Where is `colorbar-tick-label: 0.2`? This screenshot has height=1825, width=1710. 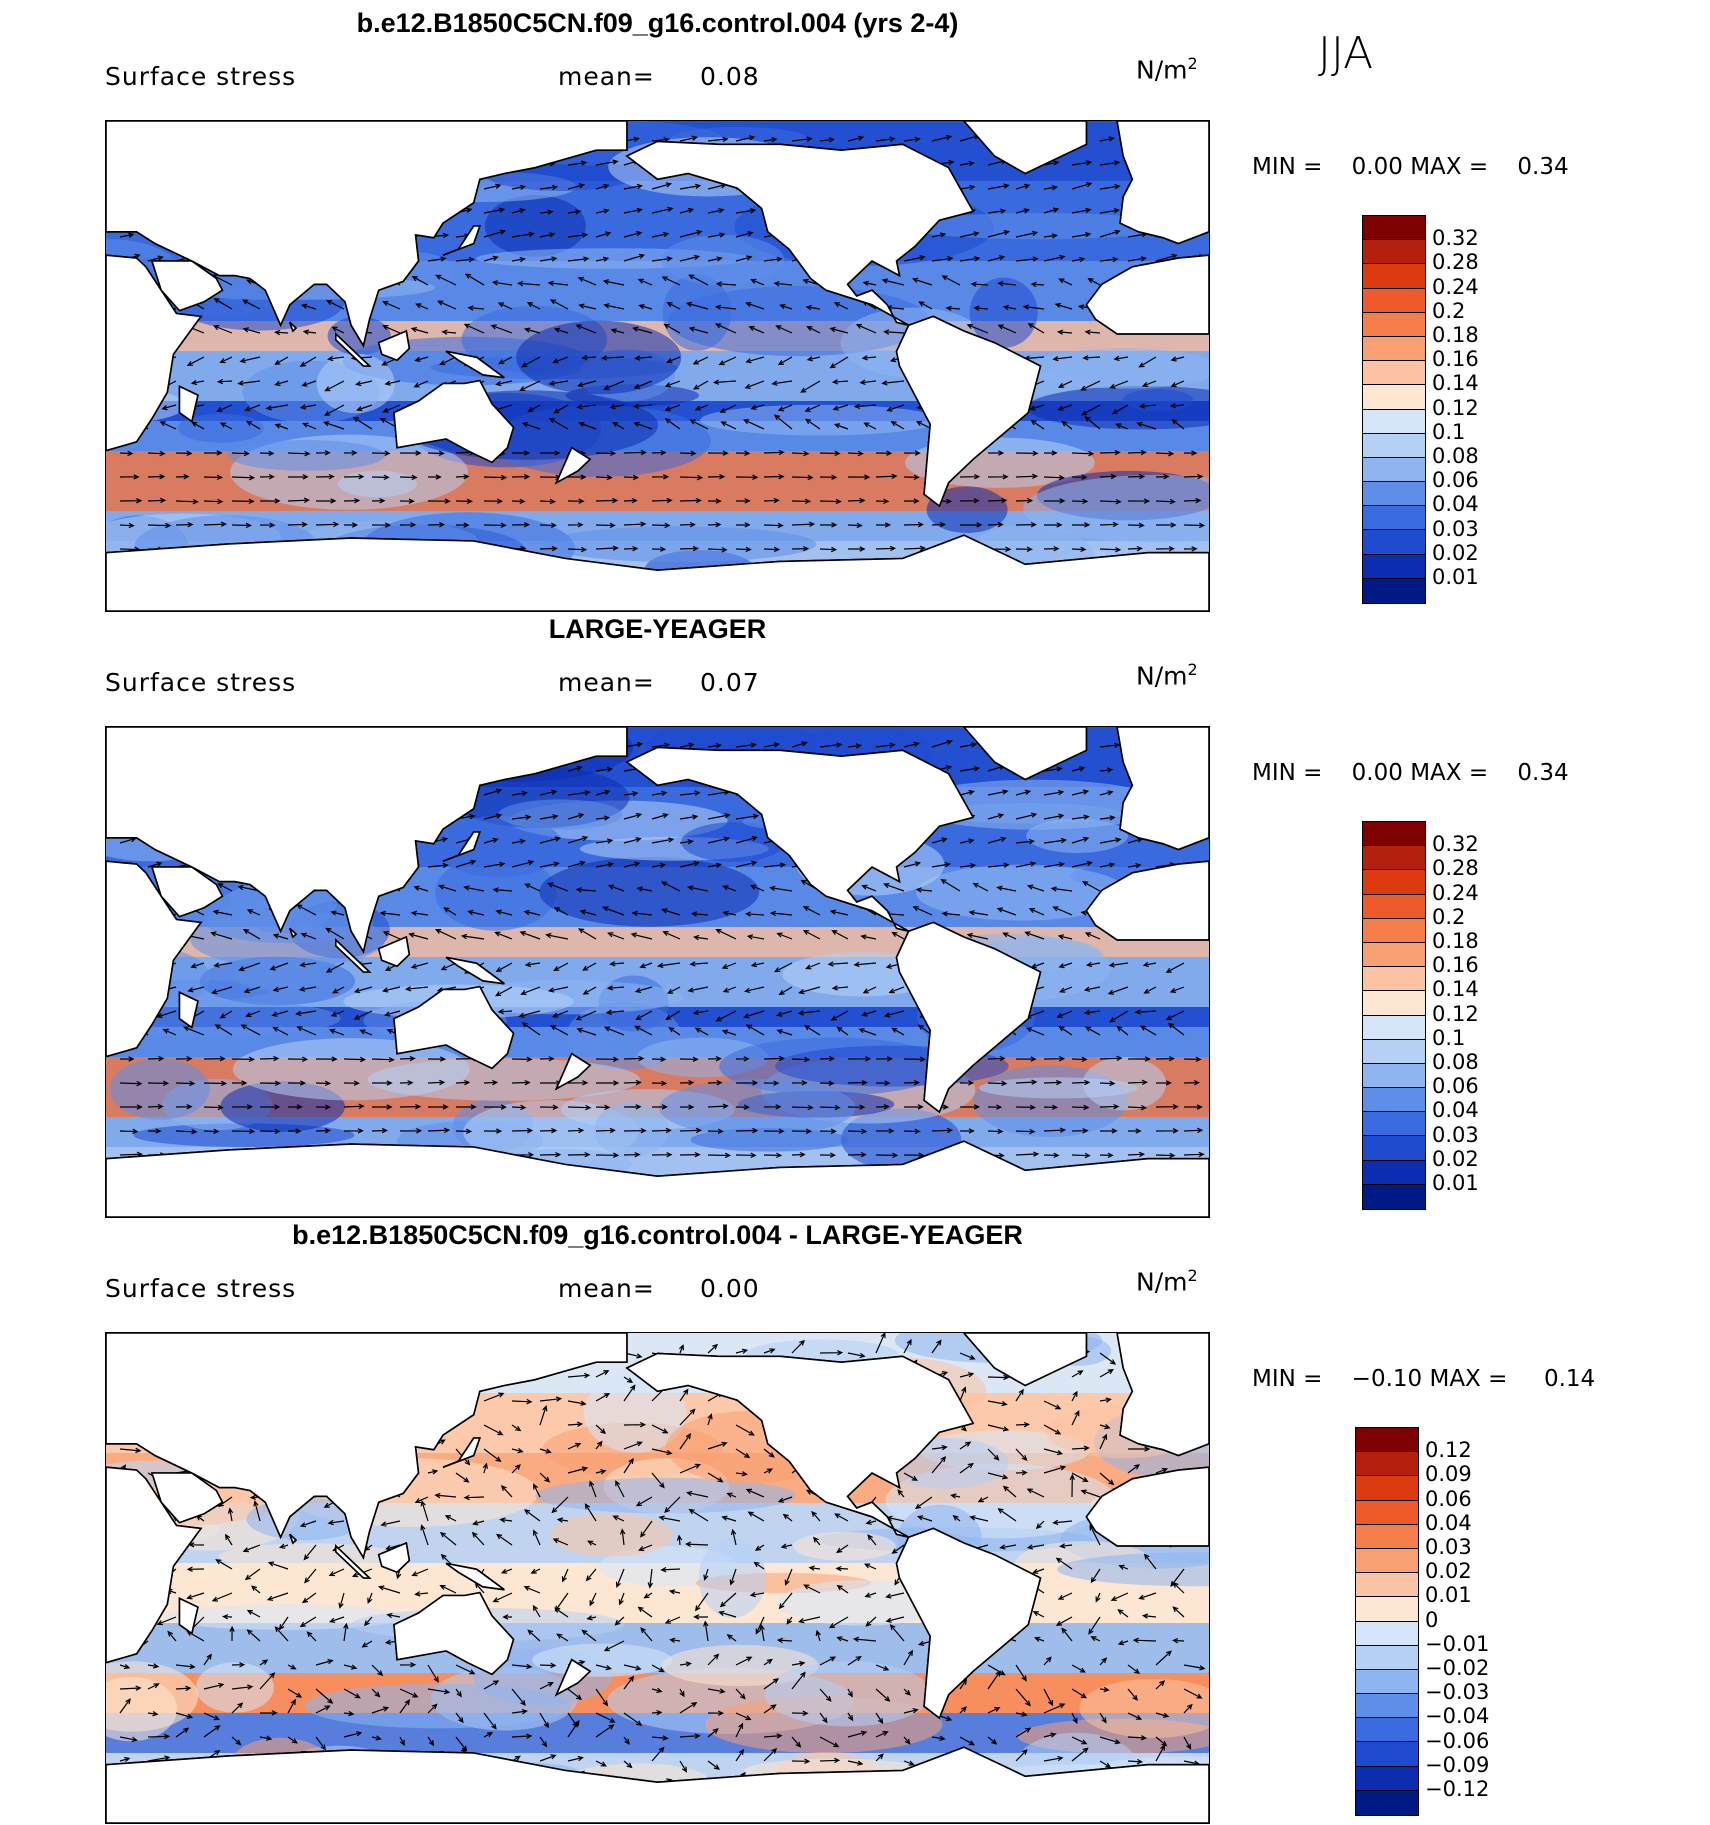
colorbar-tick-label: 0.2 is located at coordinates (1449, 916).